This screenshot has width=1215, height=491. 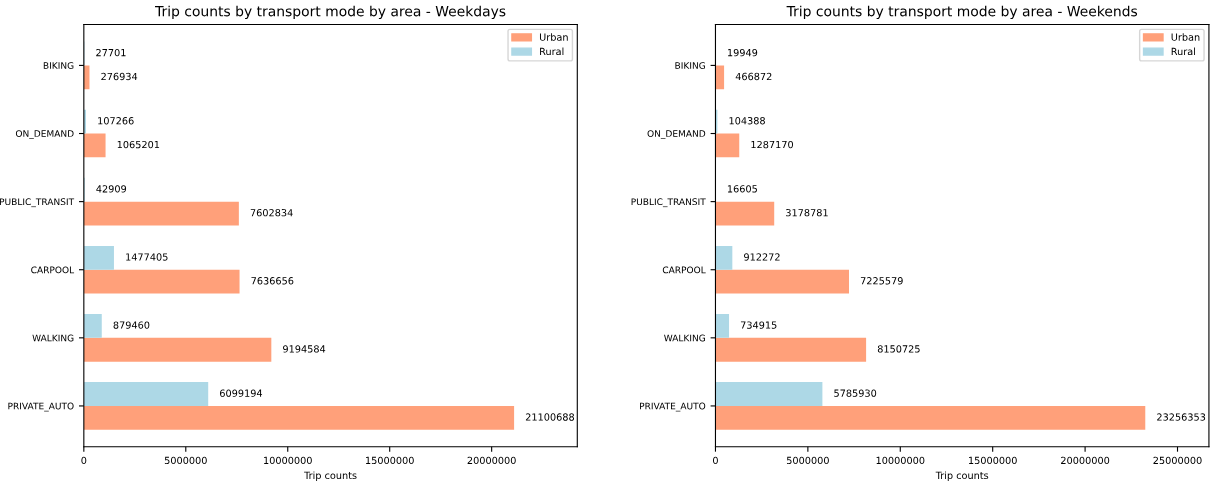 What do you see at coordinates (772, 144) in the screenshot?
I see `data-label: 1287170` at bounding box center [772, 144].